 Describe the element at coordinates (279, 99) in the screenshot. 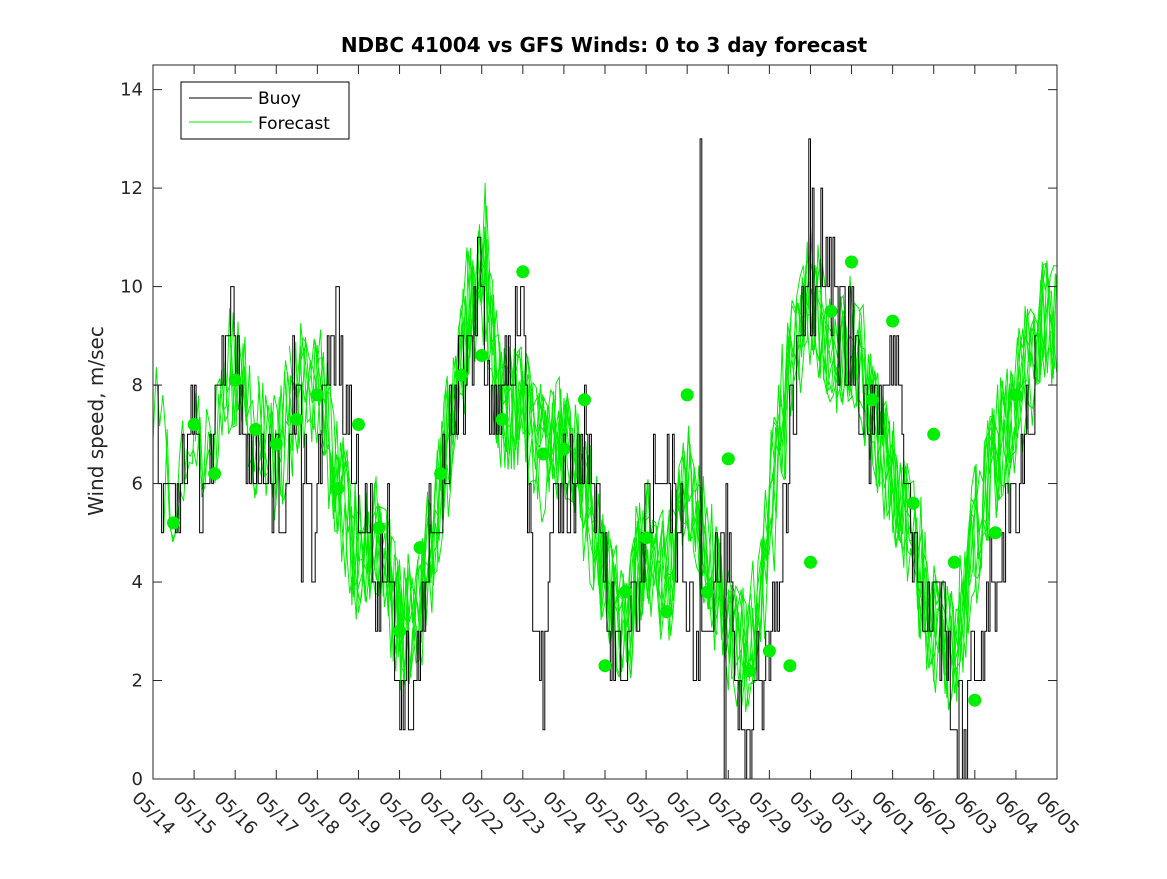

I see `legend-entry-buoy: Buoy` at that location.